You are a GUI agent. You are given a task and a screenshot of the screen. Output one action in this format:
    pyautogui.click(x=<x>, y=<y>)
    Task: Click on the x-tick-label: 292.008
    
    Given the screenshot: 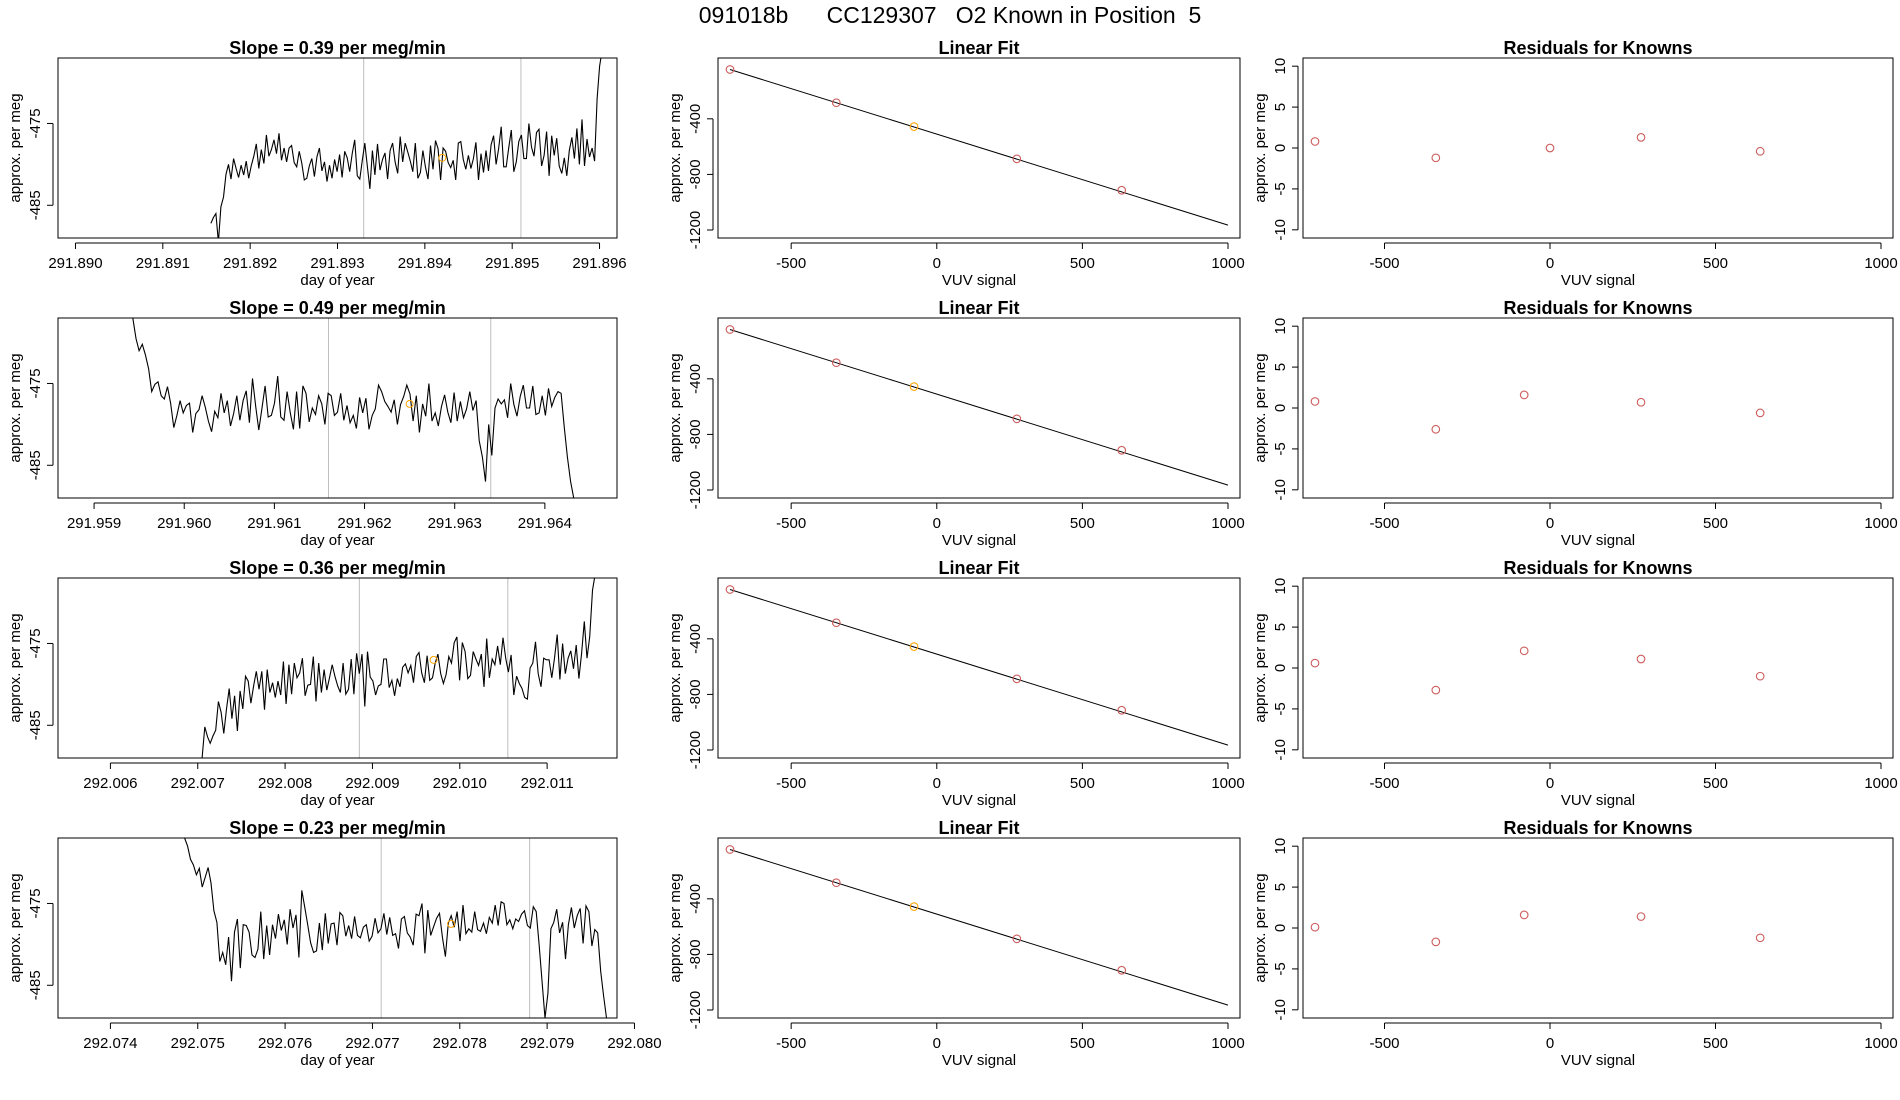 What is the action you would take?
    pyautogui.click(x=285, y=783)
    